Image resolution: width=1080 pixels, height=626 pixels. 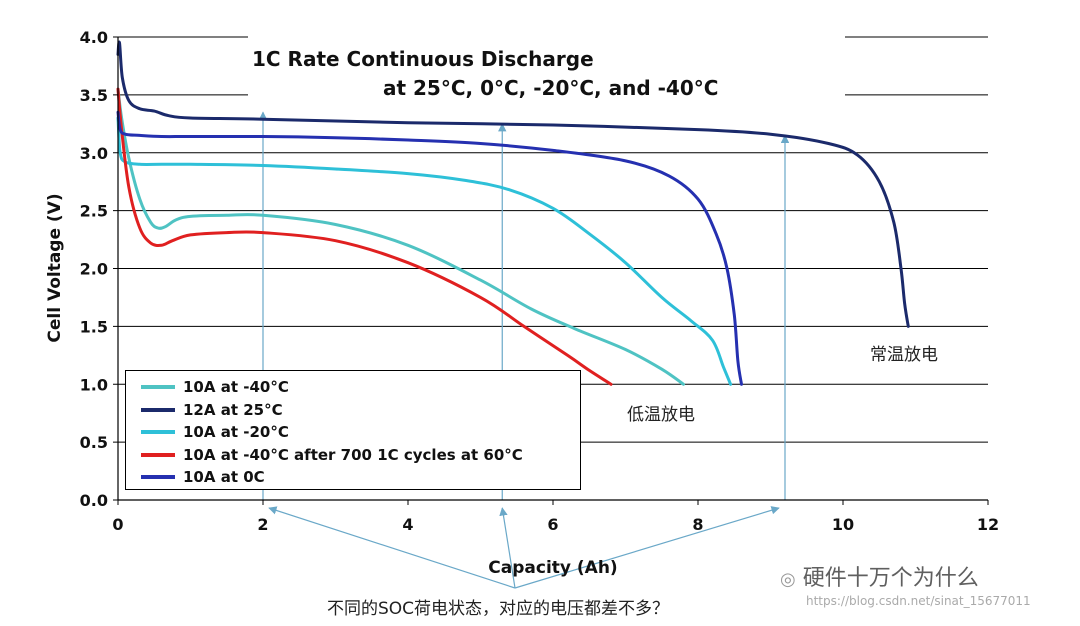 I want to click on chart-title-line1: 1C Rate Continuous Discharge, so click(x=423, y=59).